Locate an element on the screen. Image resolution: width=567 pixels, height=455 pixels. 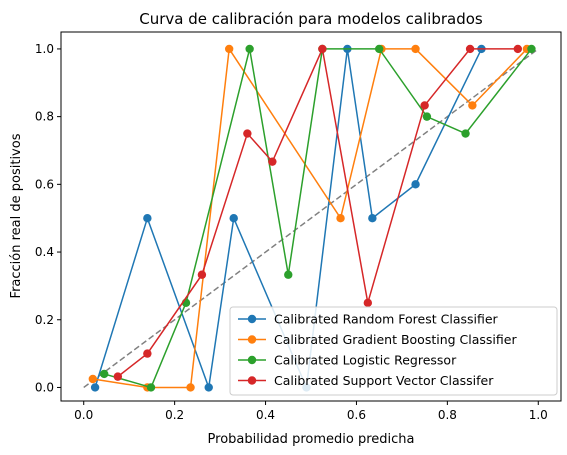
x-axis-label: Probabilidad promedio predicha is located at coordinates (311, 439).